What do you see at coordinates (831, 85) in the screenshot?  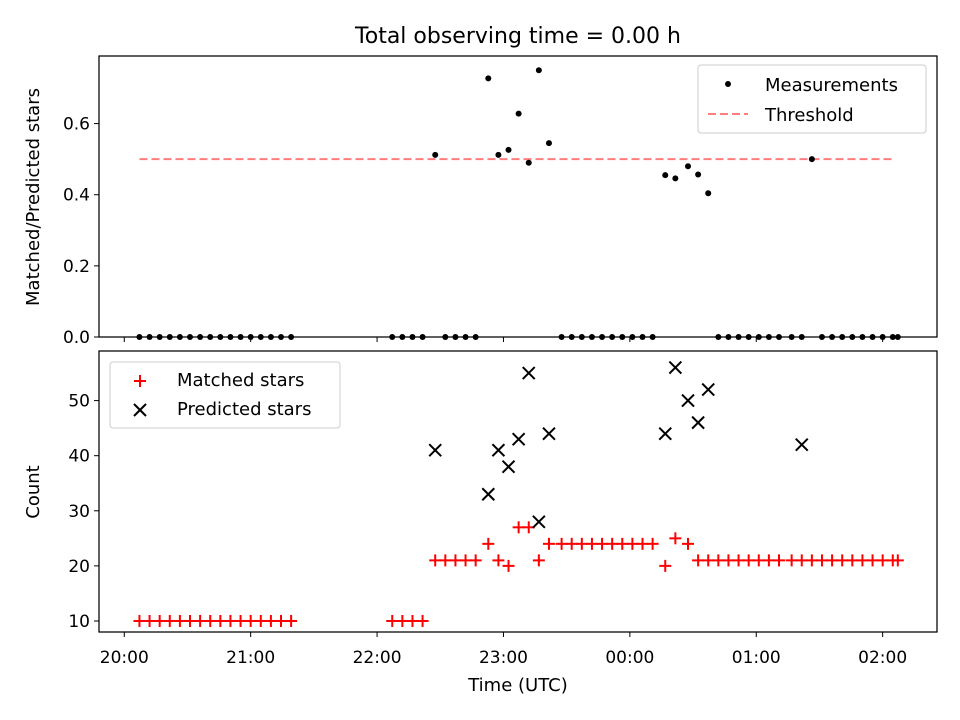 I see `legend-measurements-label: Measurements` at bounding box center [831, 85].